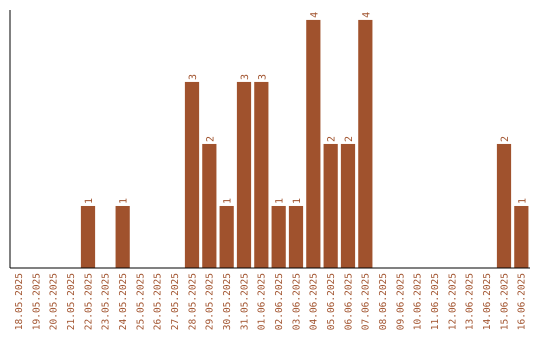  What do you see at coordinates (522, 301) in the screenshot?
I see `x-tick-label: 16.06.2025` at bounding box center [522, 301].